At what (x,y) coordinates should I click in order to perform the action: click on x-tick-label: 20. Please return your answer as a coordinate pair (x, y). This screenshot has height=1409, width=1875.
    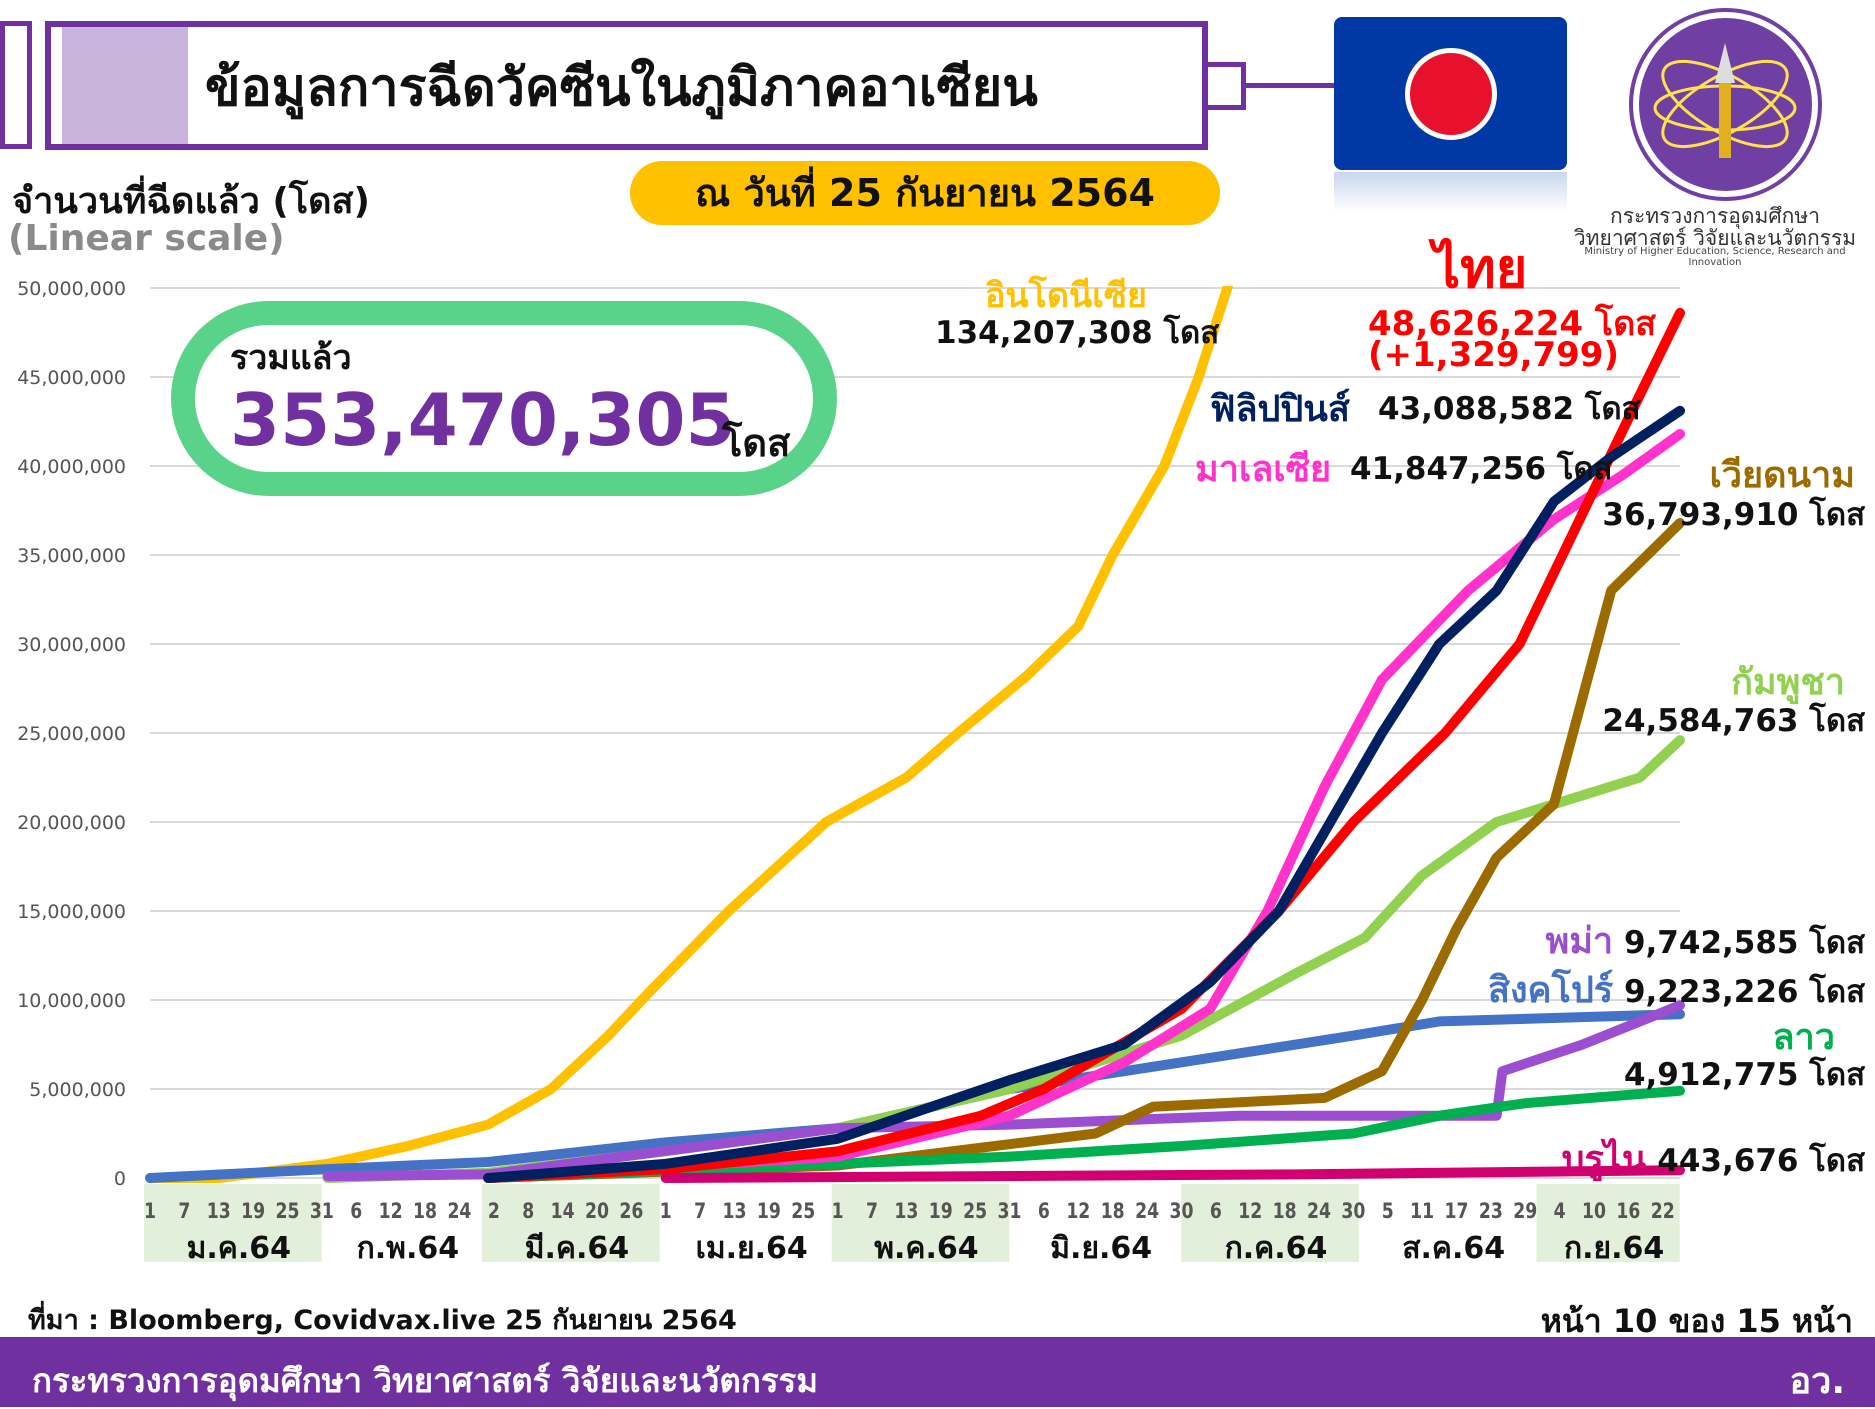
    Looking at the image, I should click on (597, 1211).